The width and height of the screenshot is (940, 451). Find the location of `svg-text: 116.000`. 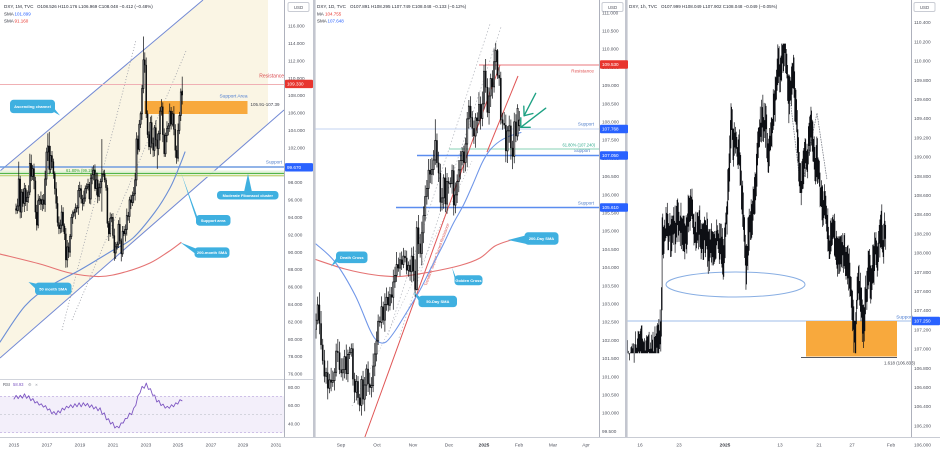

svg-text: 116.000 is located at coordinates (296, 26).